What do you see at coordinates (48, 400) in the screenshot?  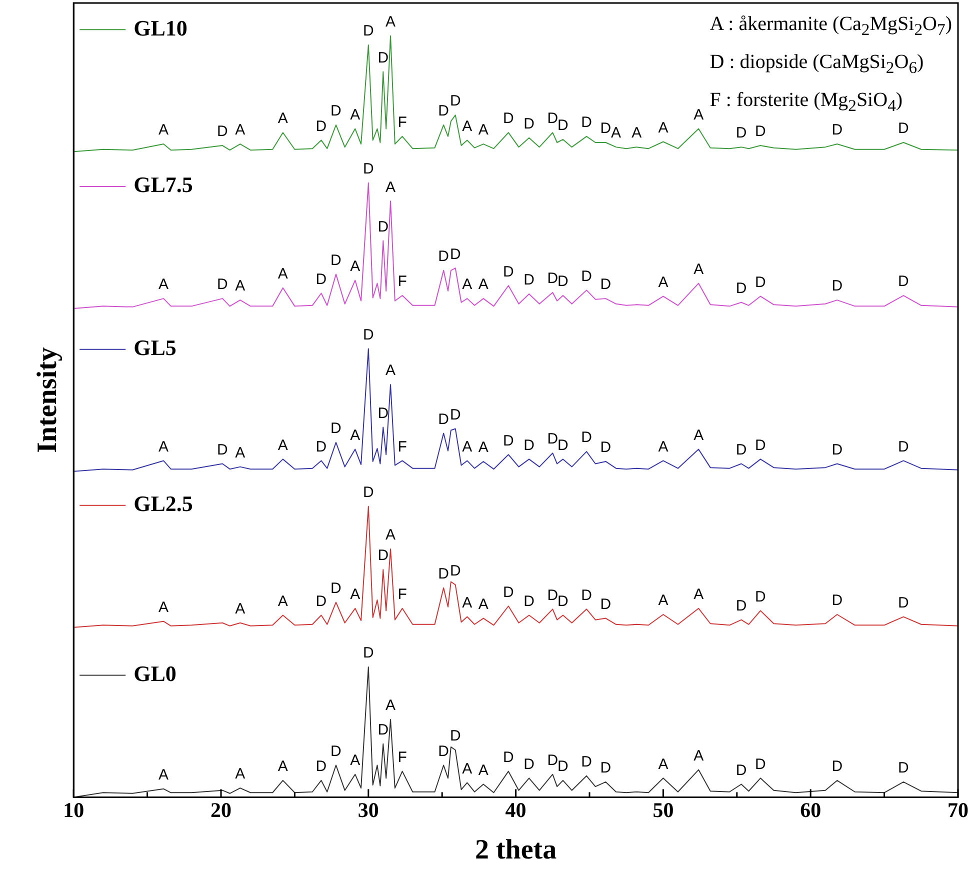 I see `y-axis-title: Intensity` at bounding box center [48, 400].